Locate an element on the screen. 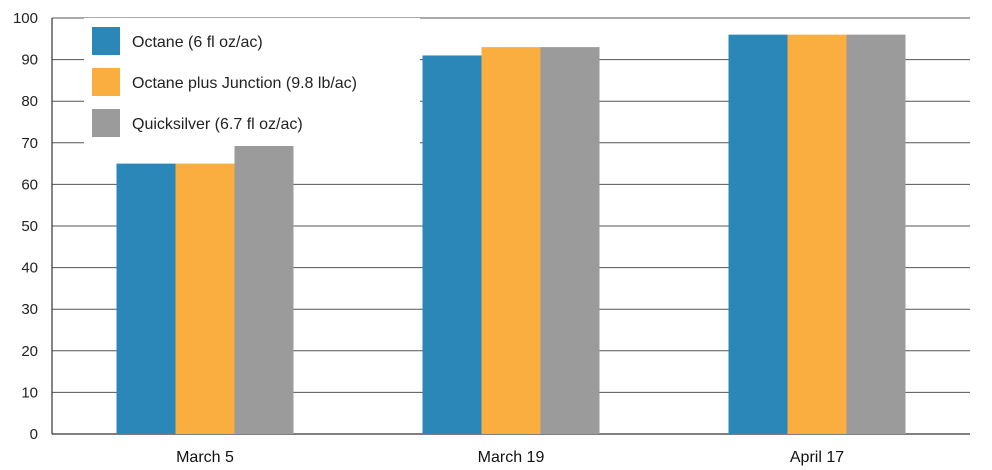 The height and width of the screenshot is (470, 992). y-tick-label: 50 is located at coordinates (29, 226).